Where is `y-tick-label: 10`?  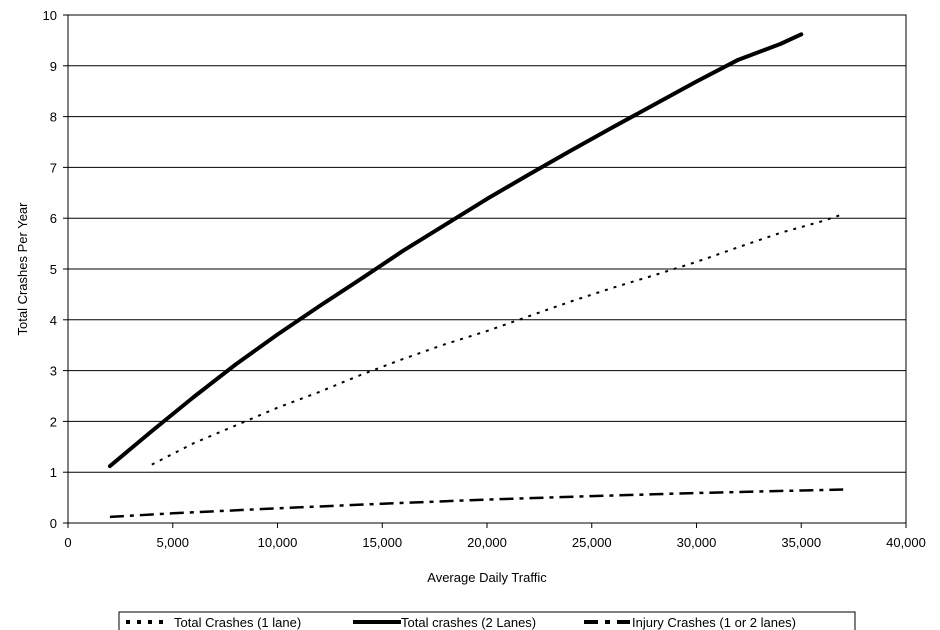 y-tick-label: 10 is located at coordinates (50, 15).